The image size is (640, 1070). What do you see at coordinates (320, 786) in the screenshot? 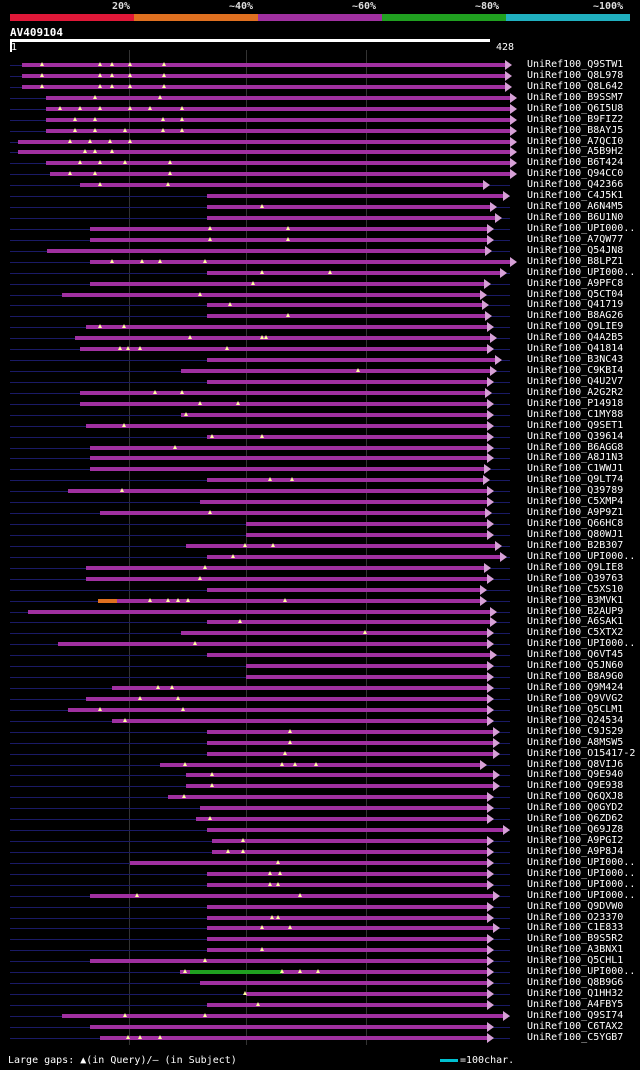
I see `hit-row: UniRef100_Q9E938` at bounding box center [320, 786].